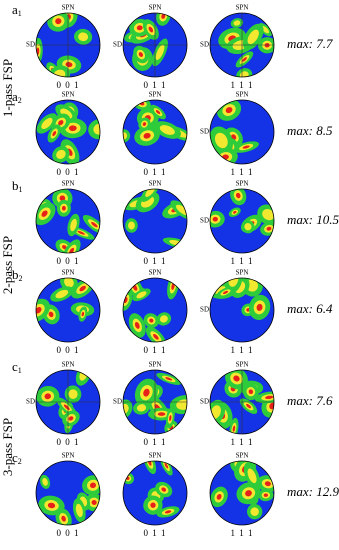  I want to click on max-label: max: 10.5, so click(313, 219).